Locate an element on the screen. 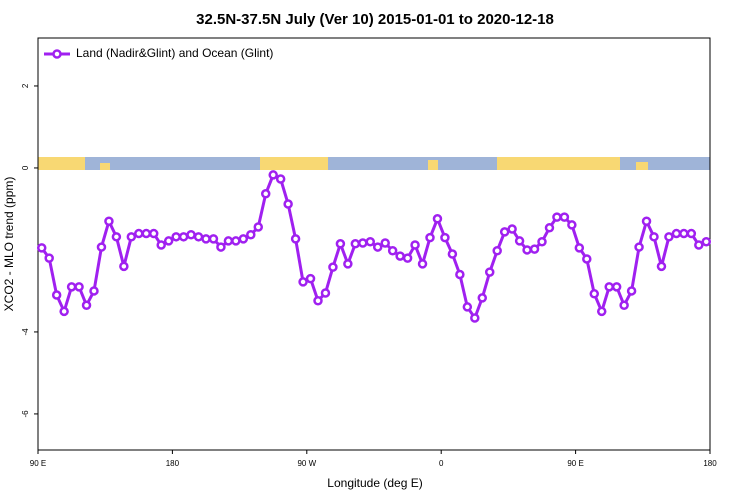  y-axis-label: XCO2 - MLO trend (ppm) is located at coordinates (9, 244).